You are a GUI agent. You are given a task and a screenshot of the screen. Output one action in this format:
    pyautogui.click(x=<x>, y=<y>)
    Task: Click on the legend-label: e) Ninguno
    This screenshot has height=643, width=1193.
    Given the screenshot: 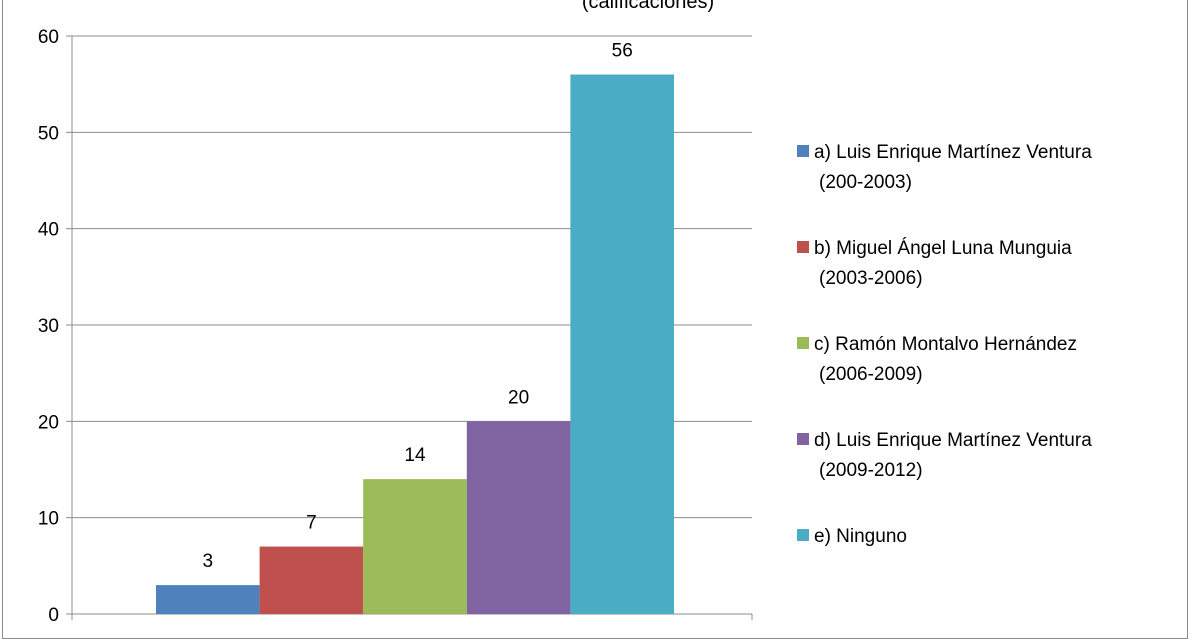 What is the action you would take?
    pyautogui.click(x=860, y=536)
    